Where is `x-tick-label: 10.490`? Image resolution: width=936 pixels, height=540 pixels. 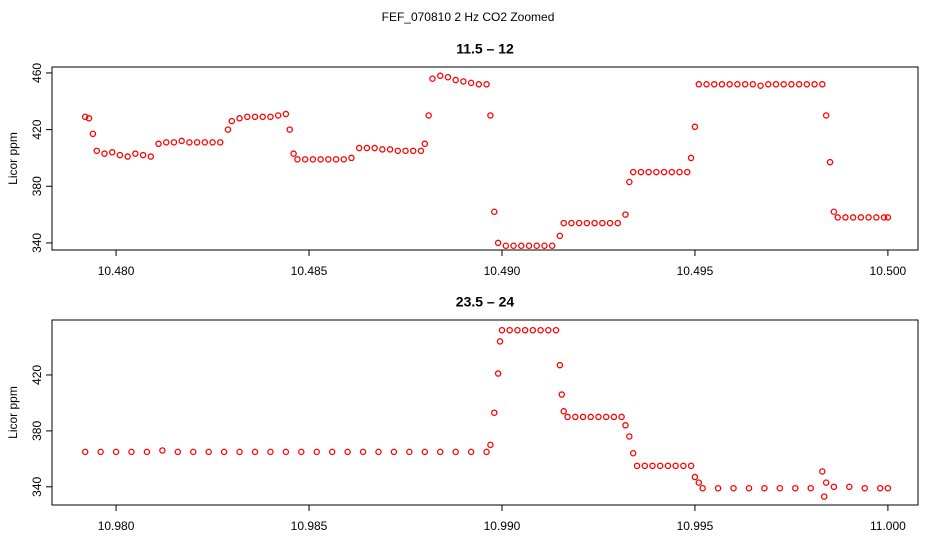
x-tick-label: 10.490 is located at coordinates (502, 271).